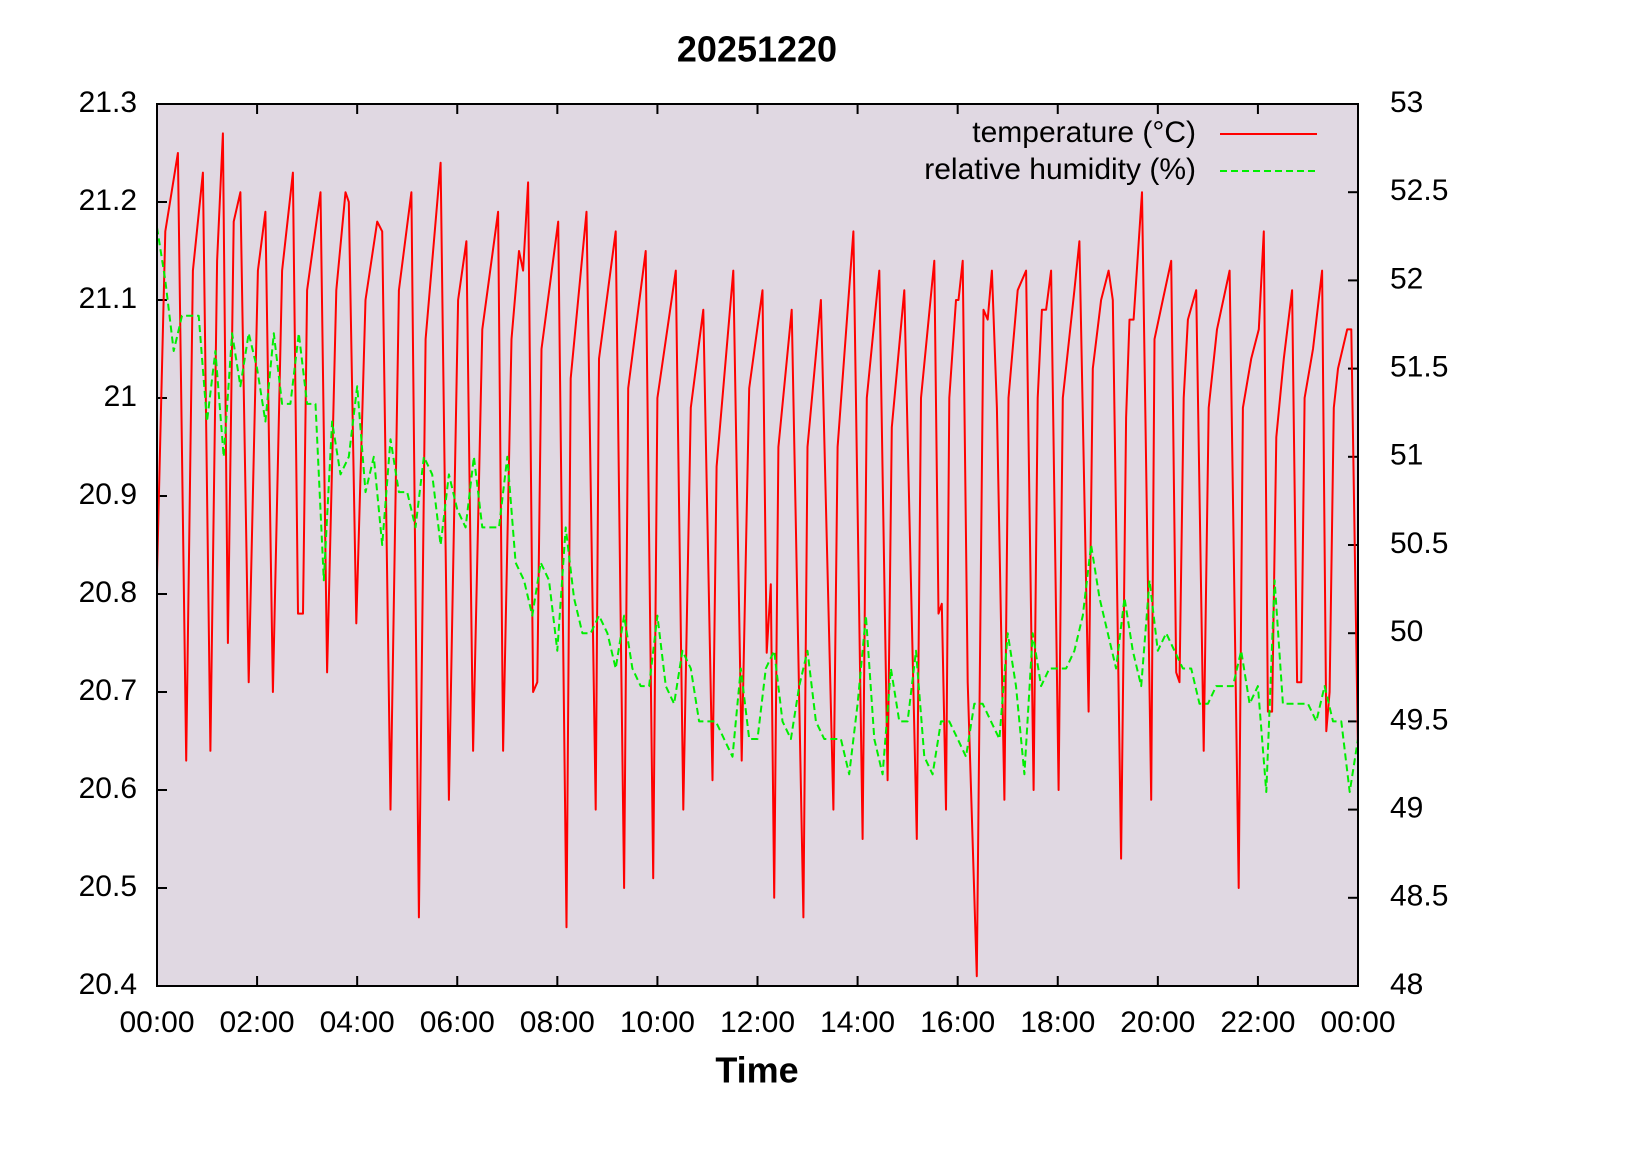 Image resolution: width=1650 pixels, height=1155 pixels. What do you see at coordinates (108, 788) in the screenshot?
I see `y-tick-label: 20.6` at bounding box center [108, 788].